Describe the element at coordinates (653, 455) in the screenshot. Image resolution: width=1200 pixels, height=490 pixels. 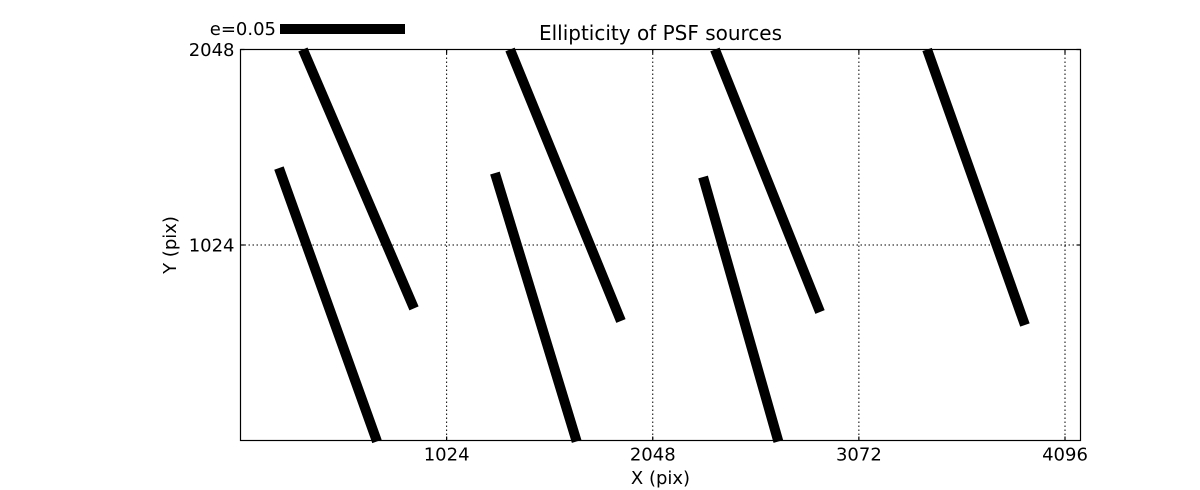
I see `x-tick-label-2048: 2048` at that location.